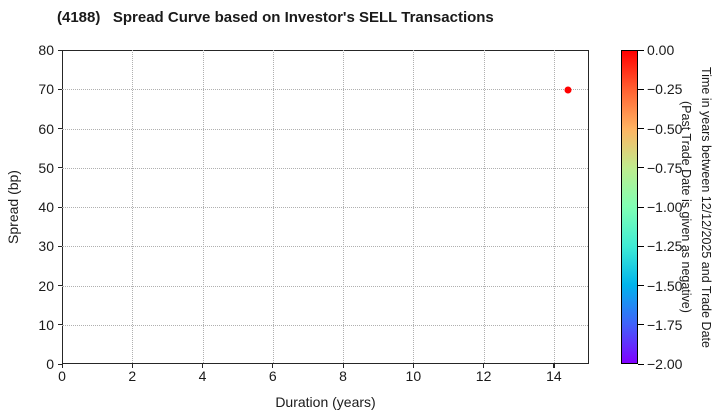 The width and height of the screenshot is (720, 420). What do you see at coordinates (272, 376) in the screenshot?
I see `x-tick-label: 6` at bounding box center [272, 376].